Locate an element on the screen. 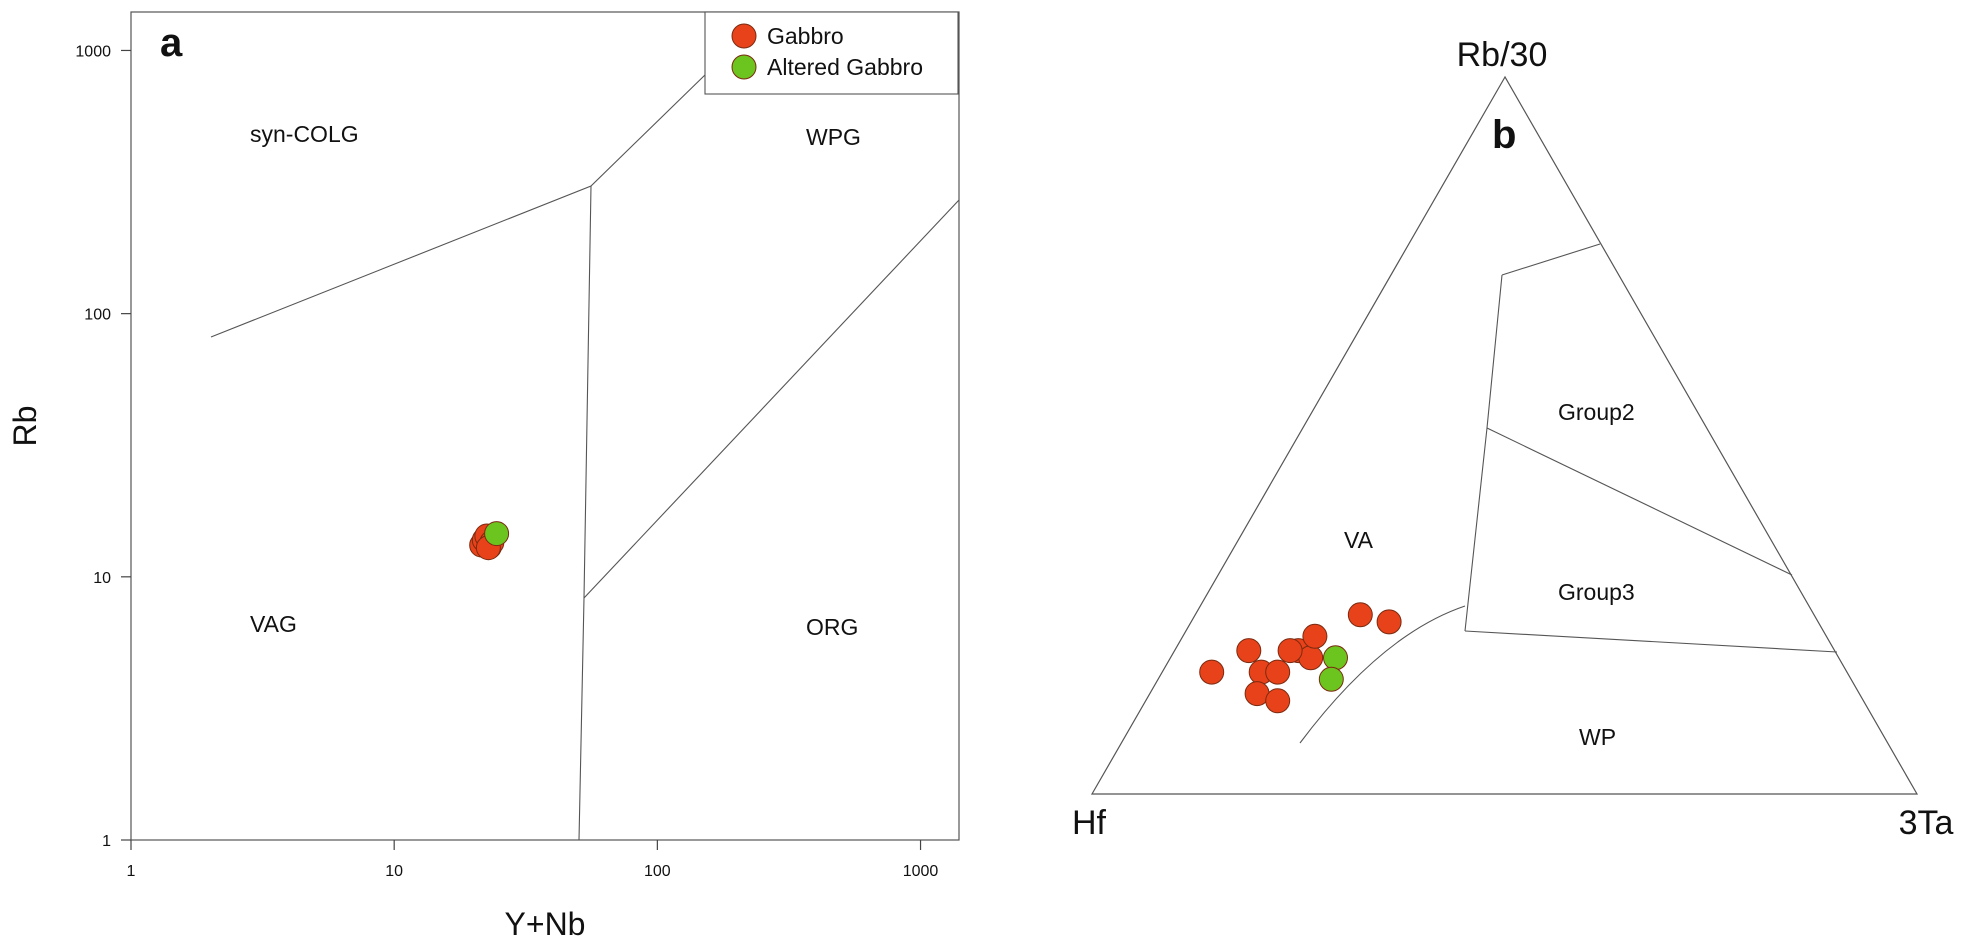 The width and height of the screenshot is (1962, 945). boundary-va-wp-curve is located at coordinates (1382, 674).